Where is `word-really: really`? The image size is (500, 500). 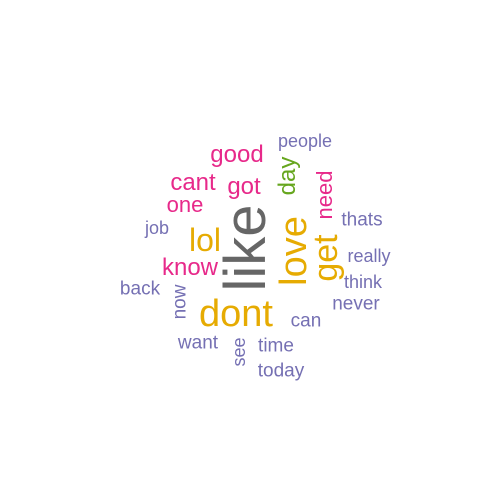 word-really: really is located at coordinates (369, 256).